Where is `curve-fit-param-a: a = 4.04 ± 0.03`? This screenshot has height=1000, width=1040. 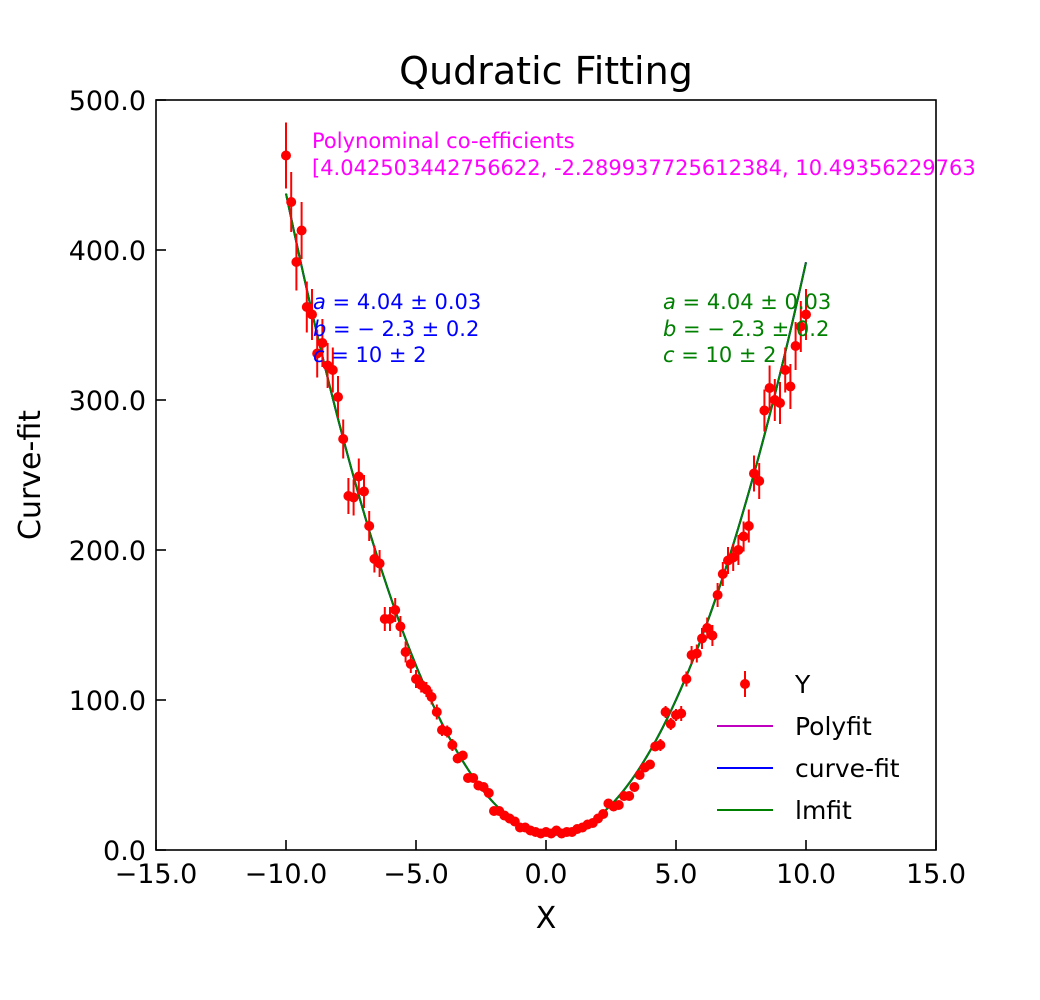
curve-fit-param-a: a = 4.04 ± 0.03 is located at coordinates (397, 302).